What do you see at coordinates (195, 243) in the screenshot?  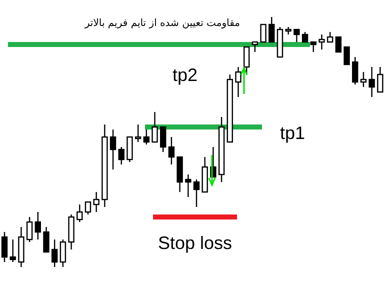 I see `ref-line-label: Stop loss` at bounding box center [195, 243].